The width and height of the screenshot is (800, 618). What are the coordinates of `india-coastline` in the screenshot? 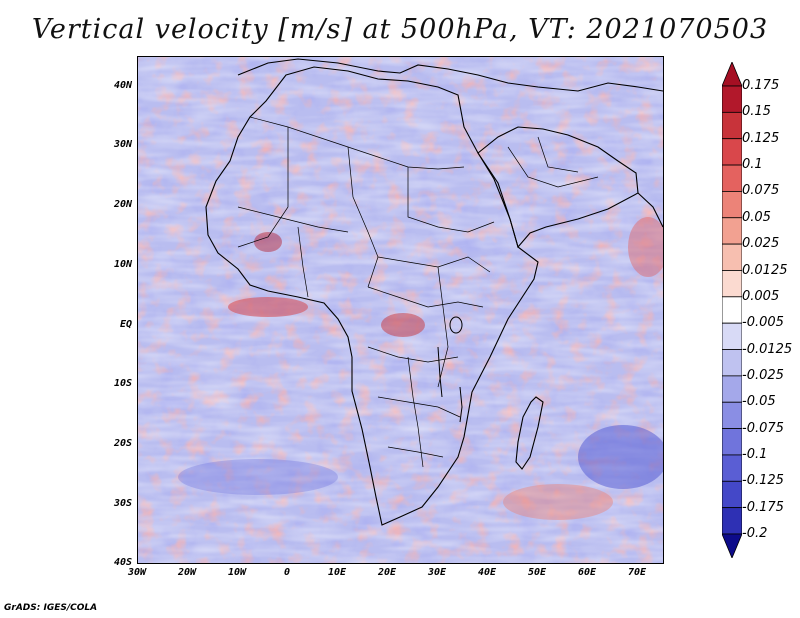 It's located at (650, 210).